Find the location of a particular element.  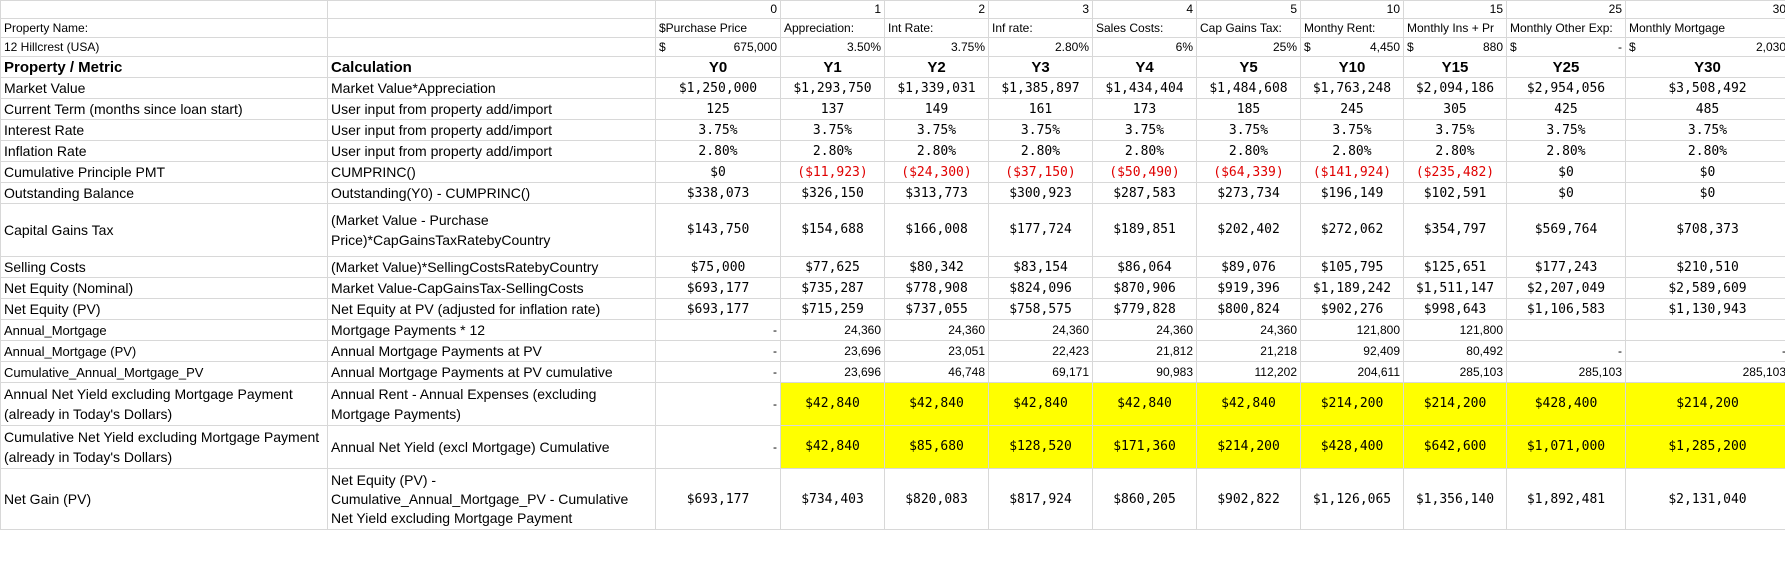

value-cell: $287,583 is located at coordinates (1144, 193).